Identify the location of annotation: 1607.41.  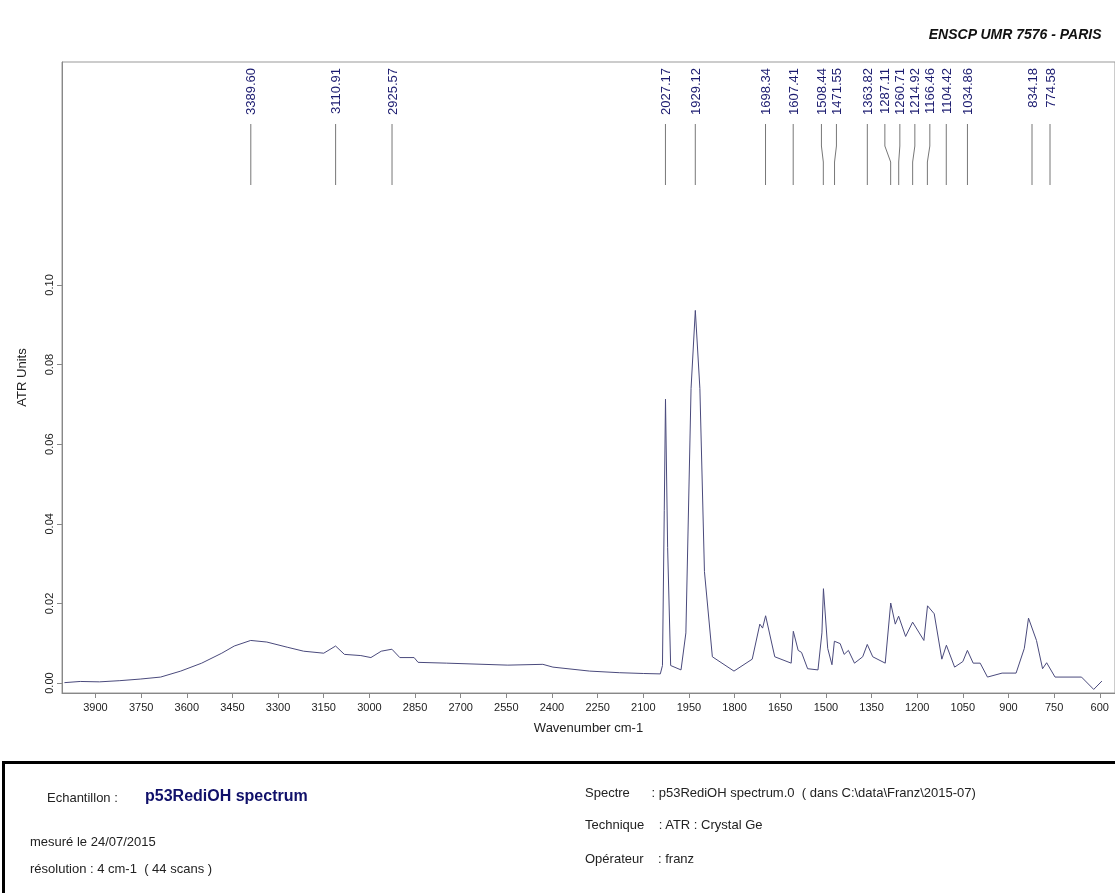
(793, 91).